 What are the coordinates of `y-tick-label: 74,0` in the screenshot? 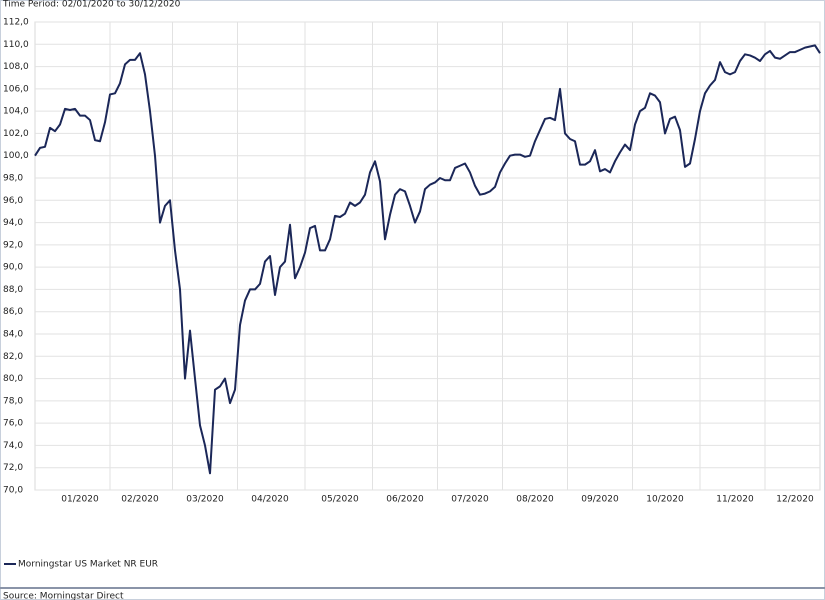 It's located at (13, 446).